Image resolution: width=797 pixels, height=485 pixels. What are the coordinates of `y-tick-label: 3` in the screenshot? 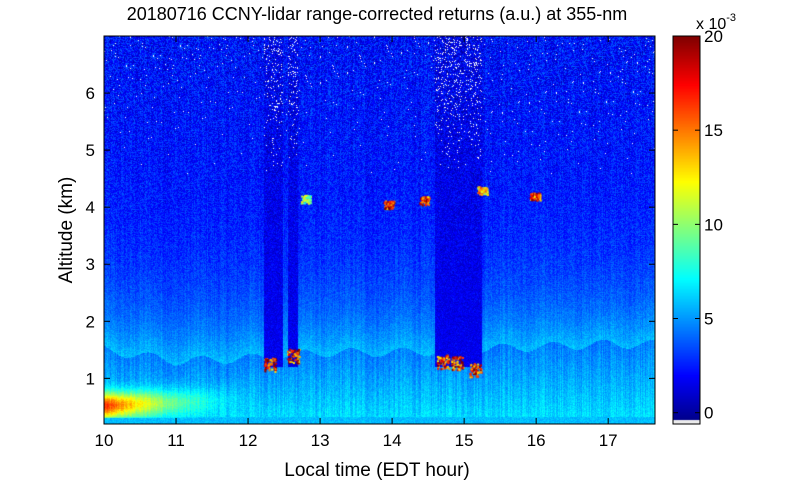 It's located at (90, 264).